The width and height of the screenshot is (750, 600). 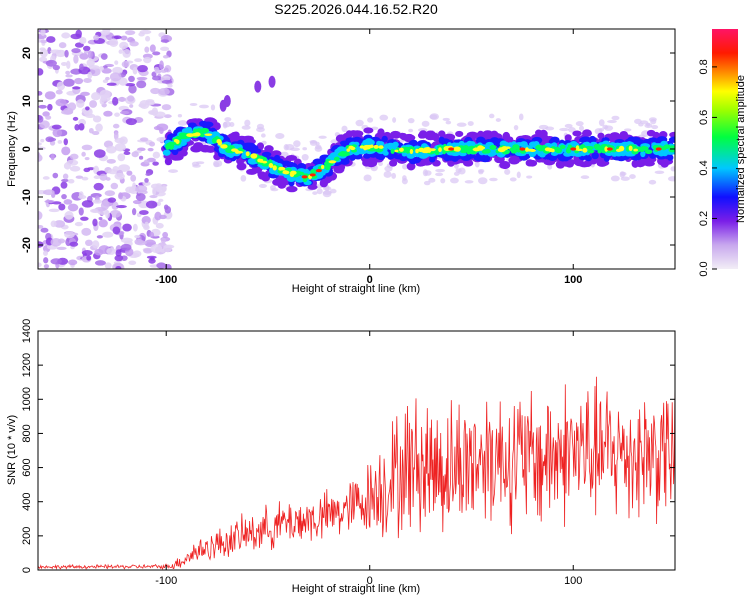 I want to click on x-tick-label: 0, so click(x=370, y=280).